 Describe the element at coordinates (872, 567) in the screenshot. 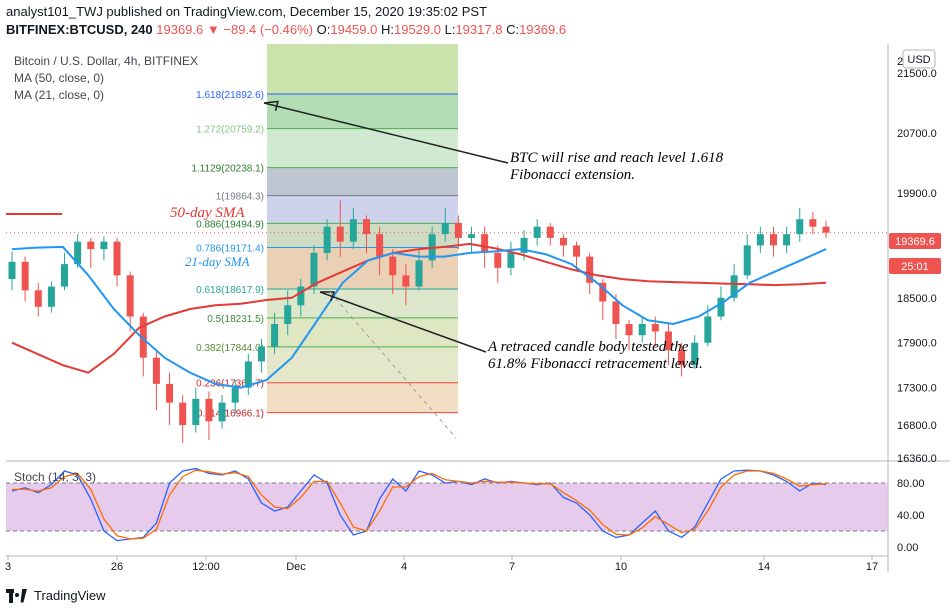

I see `time-tick-label: 17` at that location.